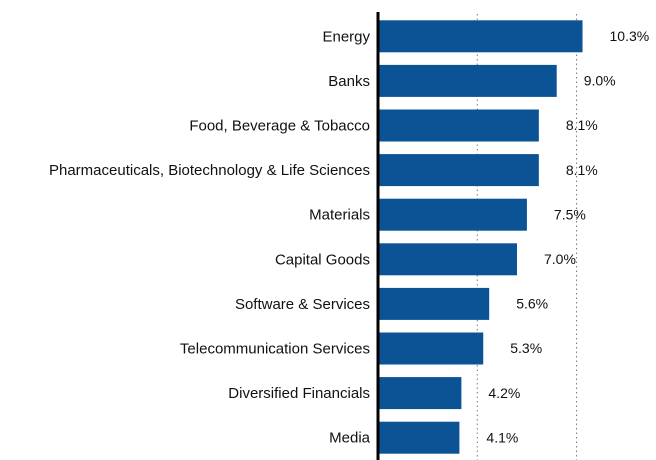  Describe the element at coordinates (302, 304) in the screenshot. I see `category-label: Software & Services` at that location.